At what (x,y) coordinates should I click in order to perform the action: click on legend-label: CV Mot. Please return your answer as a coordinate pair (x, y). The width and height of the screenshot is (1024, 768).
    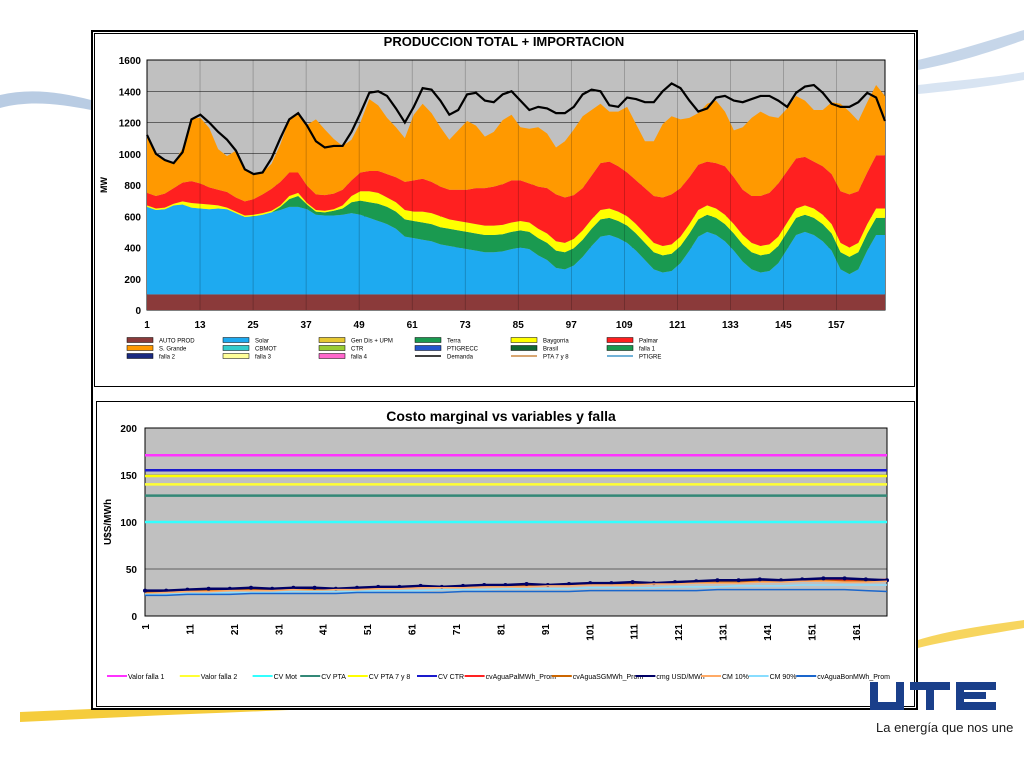
    Looking at the image, I should click on (285, 677).